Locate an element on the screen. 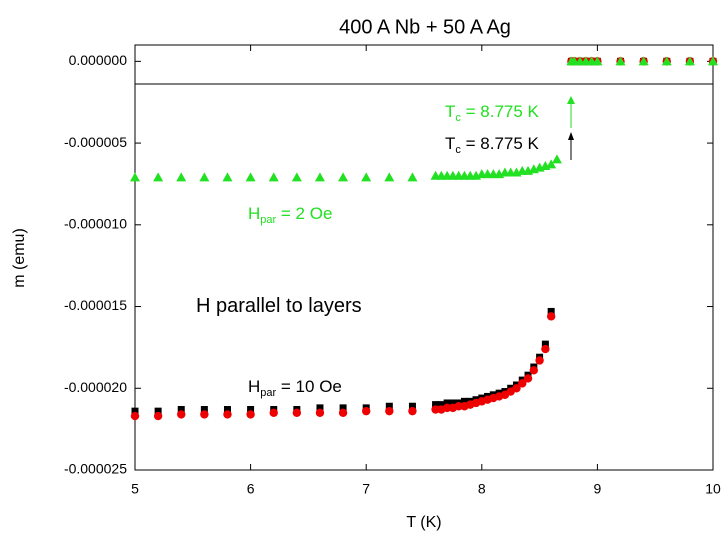 Image resolution: width=728 pixels, height=541 pixels. annotation: Hpar = 2 Oe is located at coordinates (290, 214).